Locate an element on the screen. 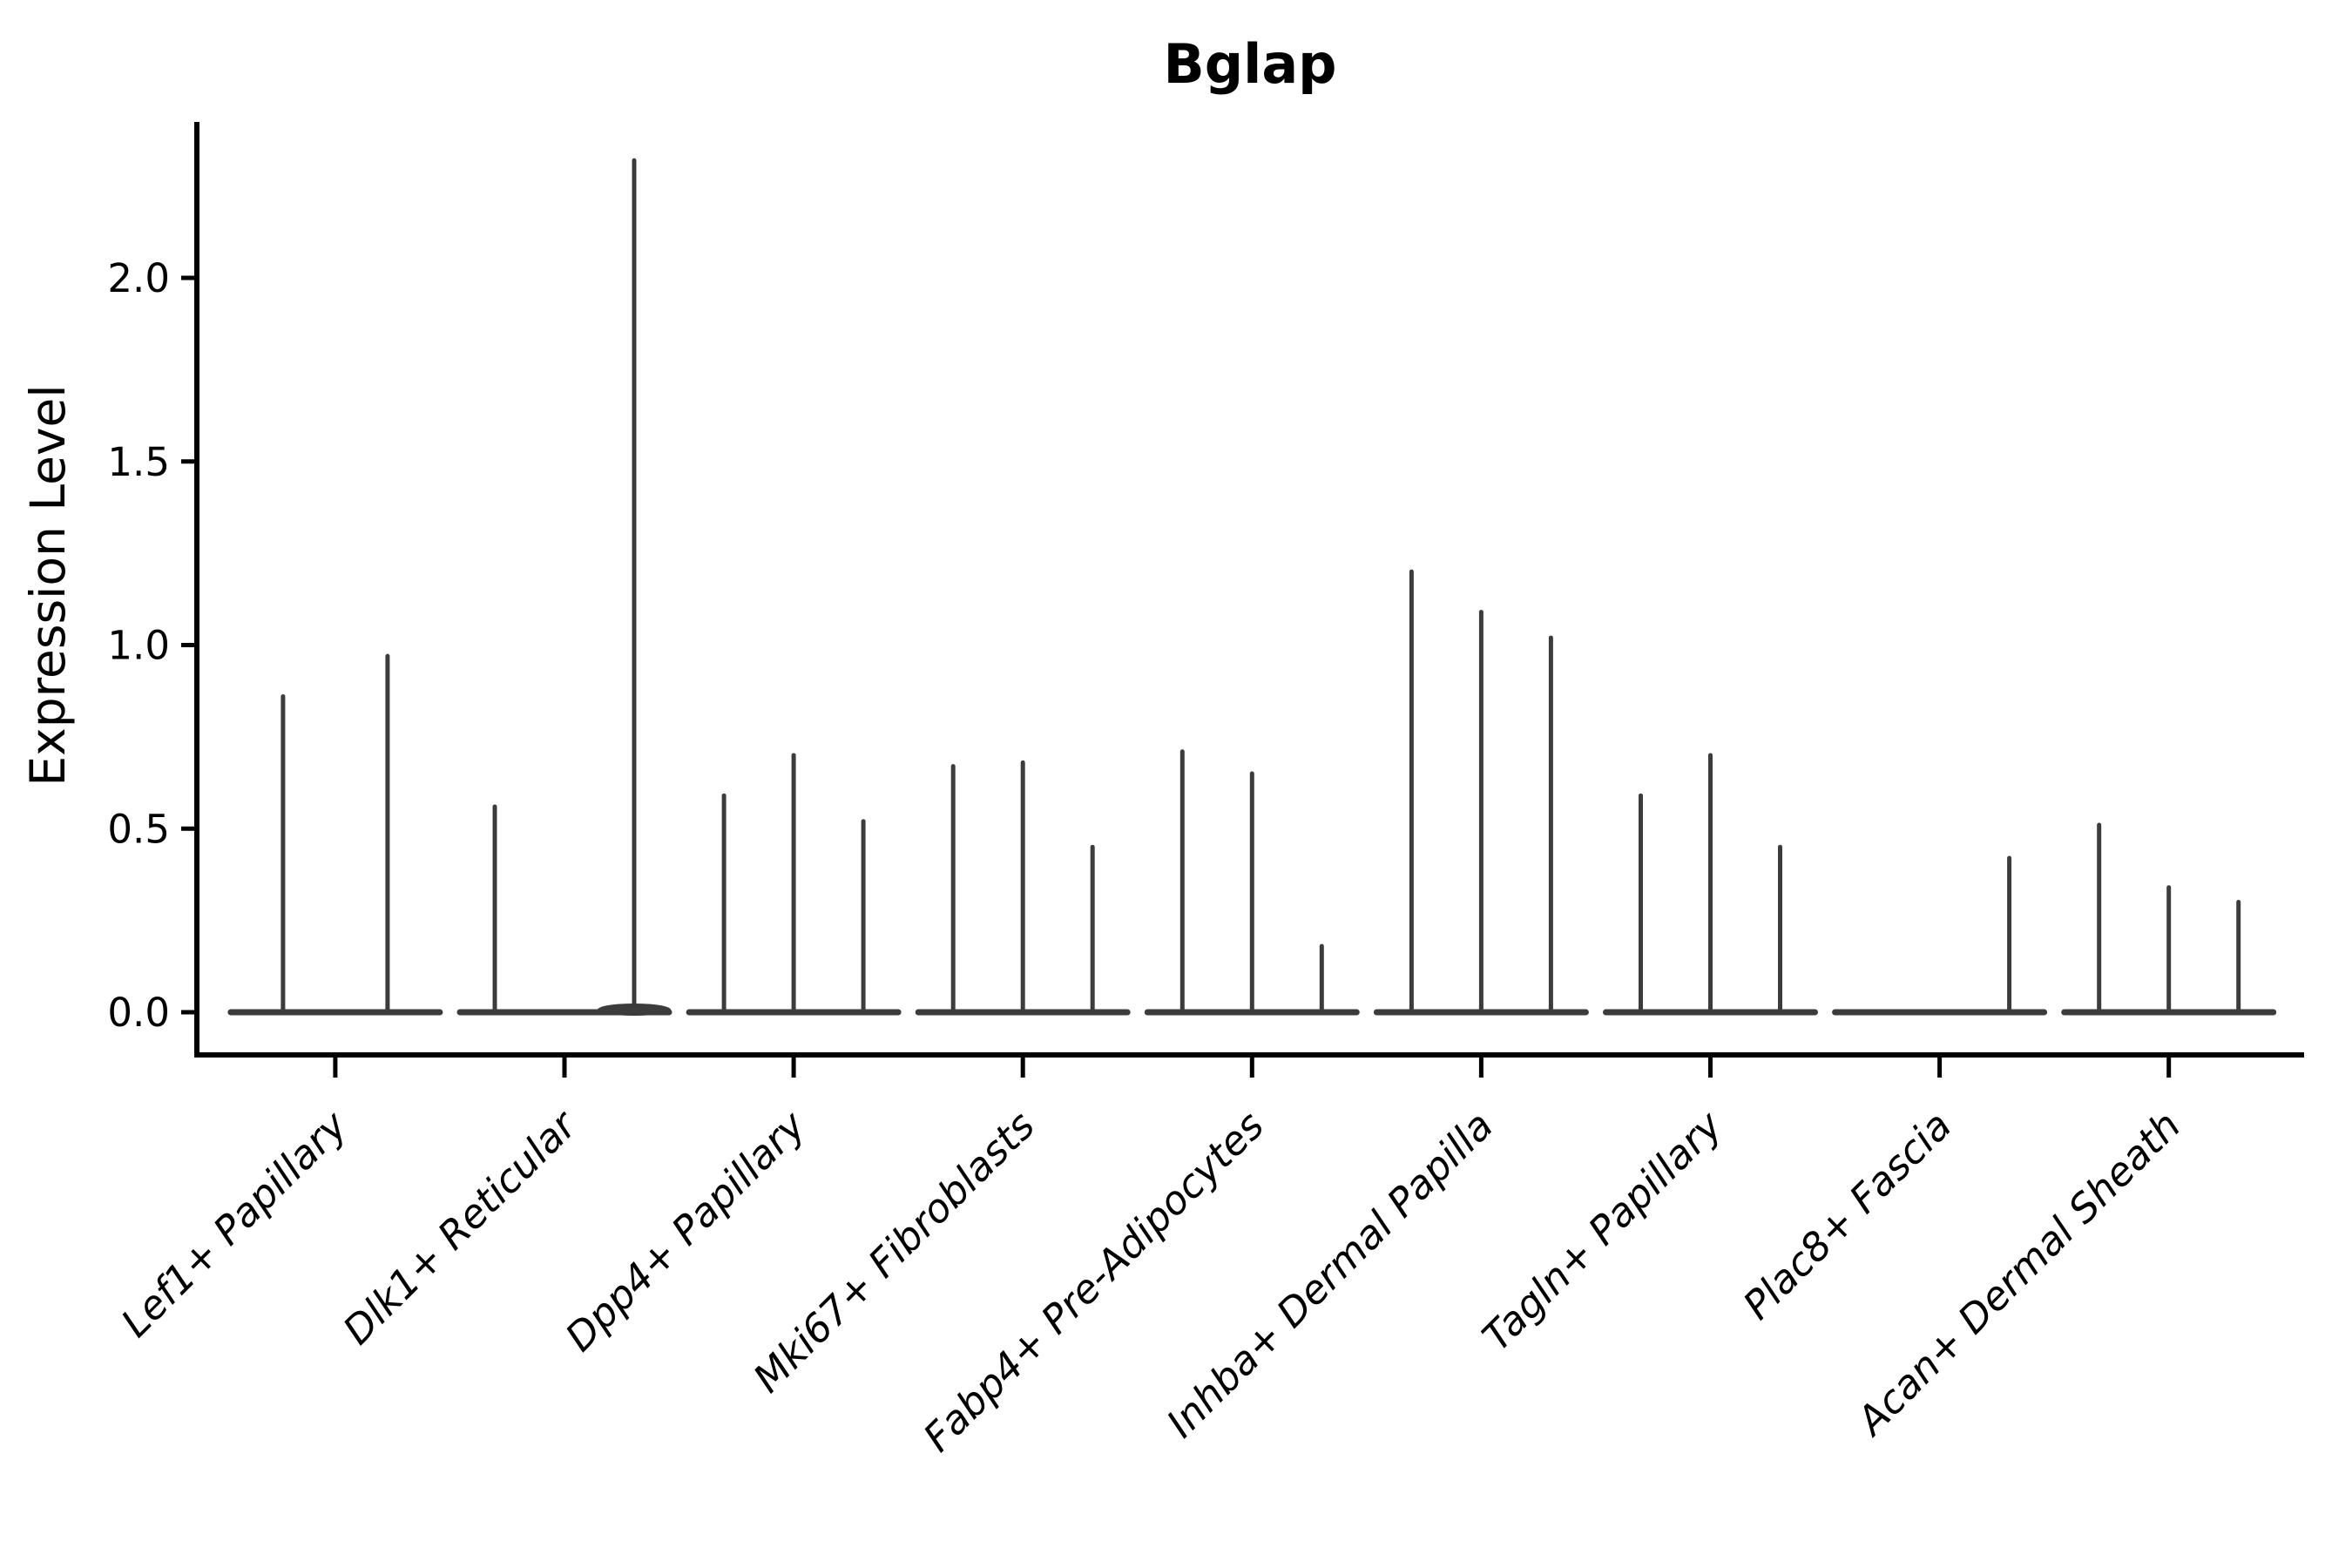  x-tick-label: Dlk1+ Reticular is located at coordinates (460, 1227).